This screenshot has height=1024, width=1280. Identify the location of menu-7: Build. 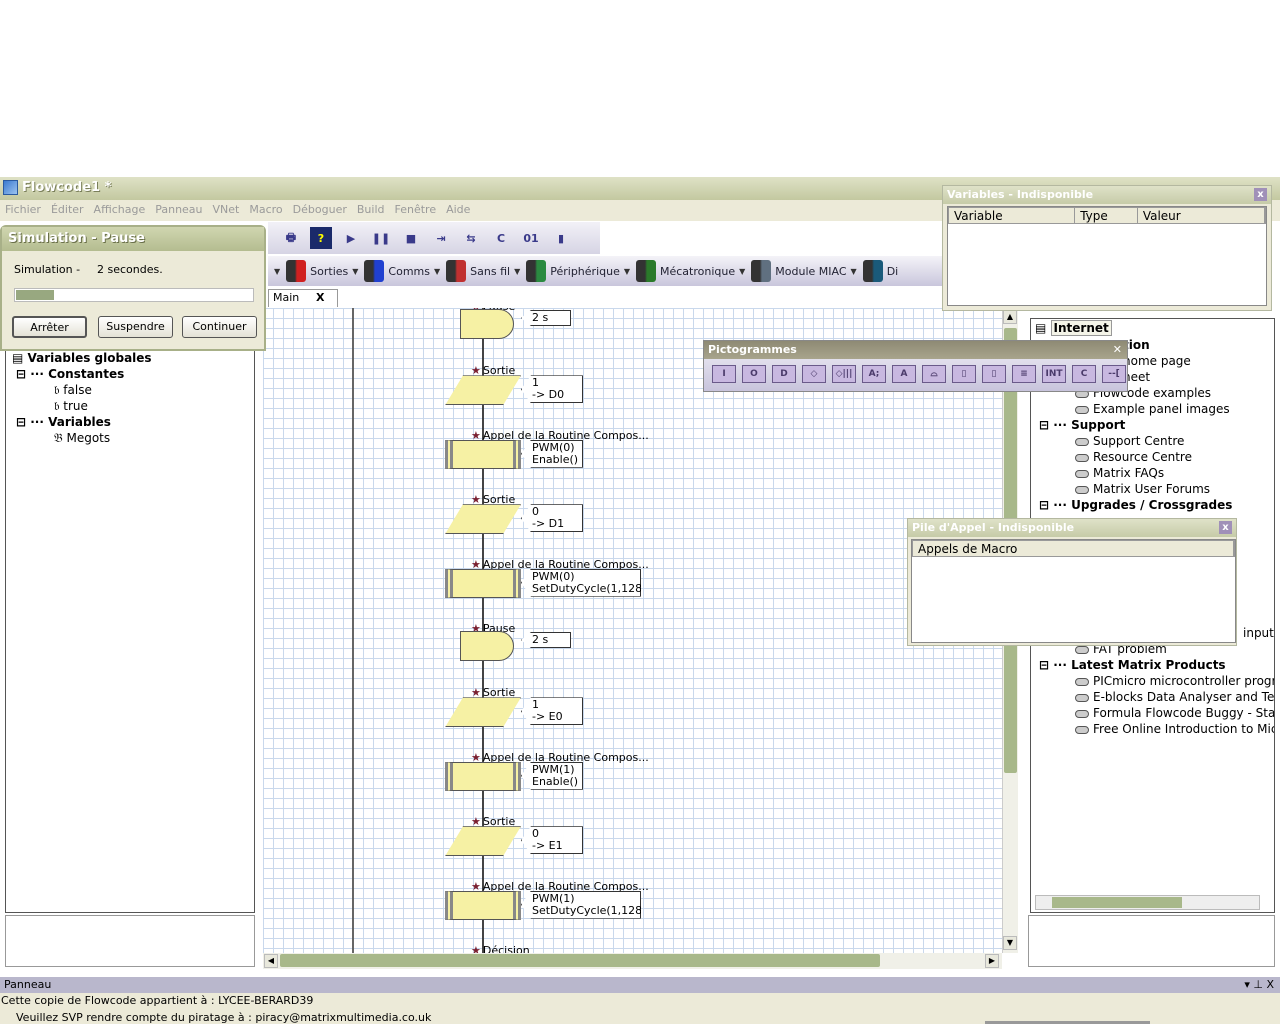
(370, 209).